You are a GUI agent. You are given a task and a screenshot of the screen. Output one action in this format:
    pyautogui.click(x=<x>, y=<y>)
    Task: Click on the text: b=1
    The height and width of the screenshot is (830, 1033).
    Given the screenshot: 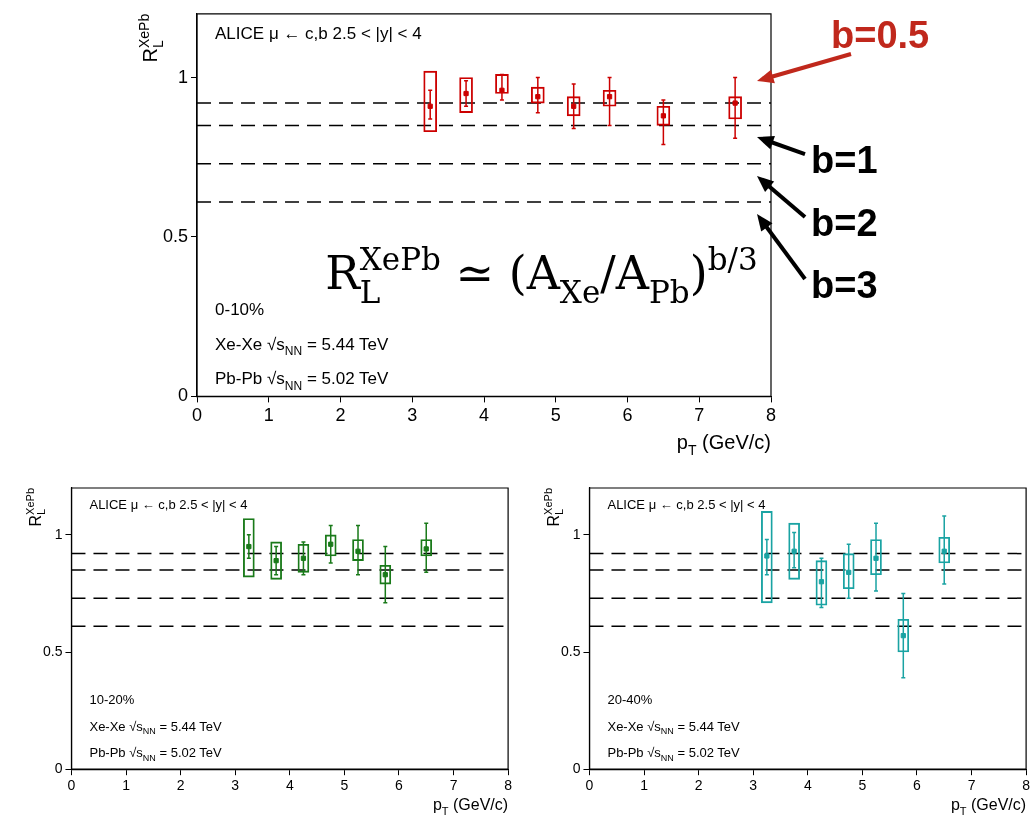 What is the action you would take?
    pyautogui.click(x=844, y=160)
    